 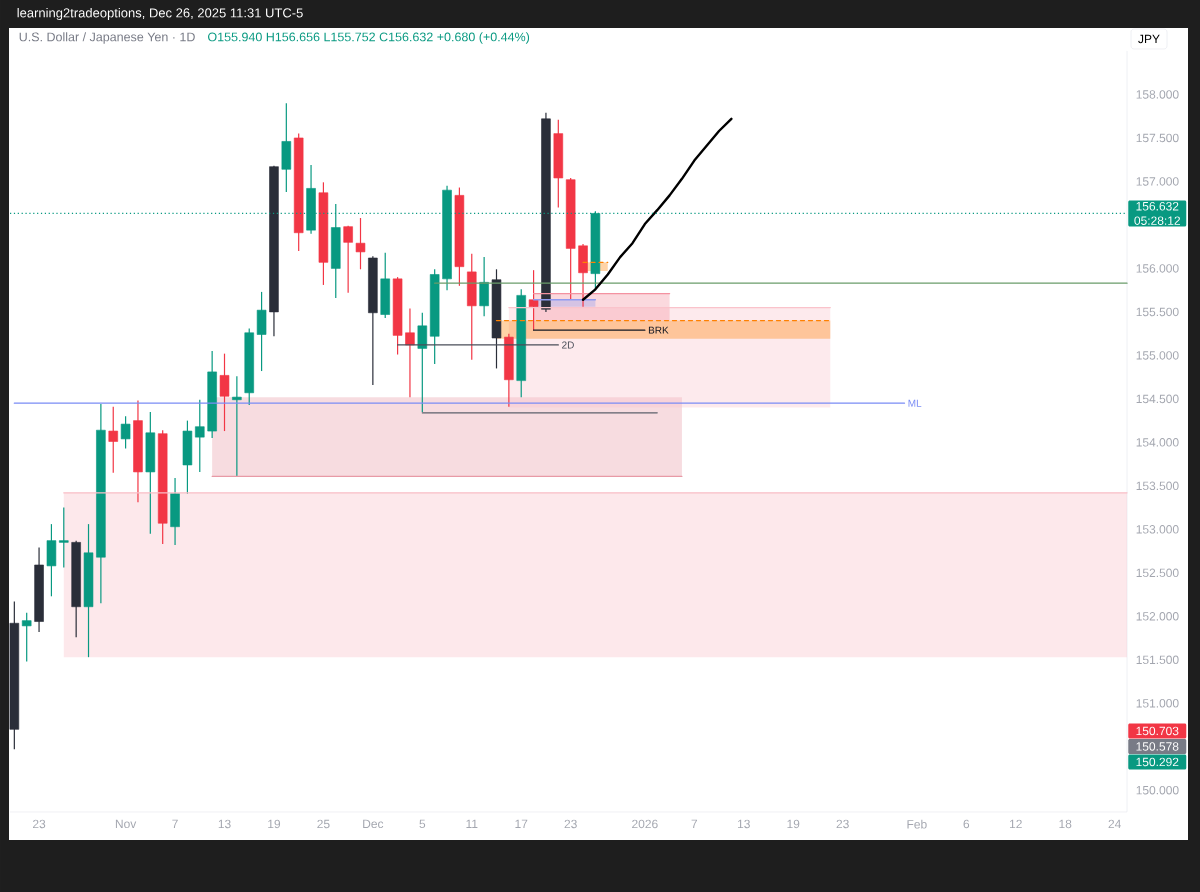 I want to click on y-tick-label: 152.500, so click(x=1157, y=573).